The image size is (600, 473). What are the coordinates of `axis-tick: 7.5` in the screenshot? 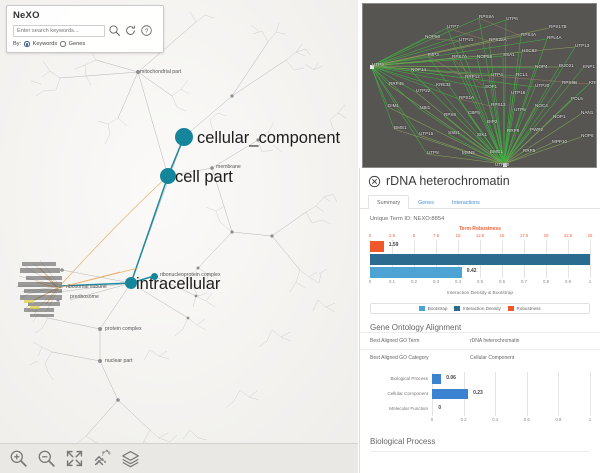 It's located at (436, 235).